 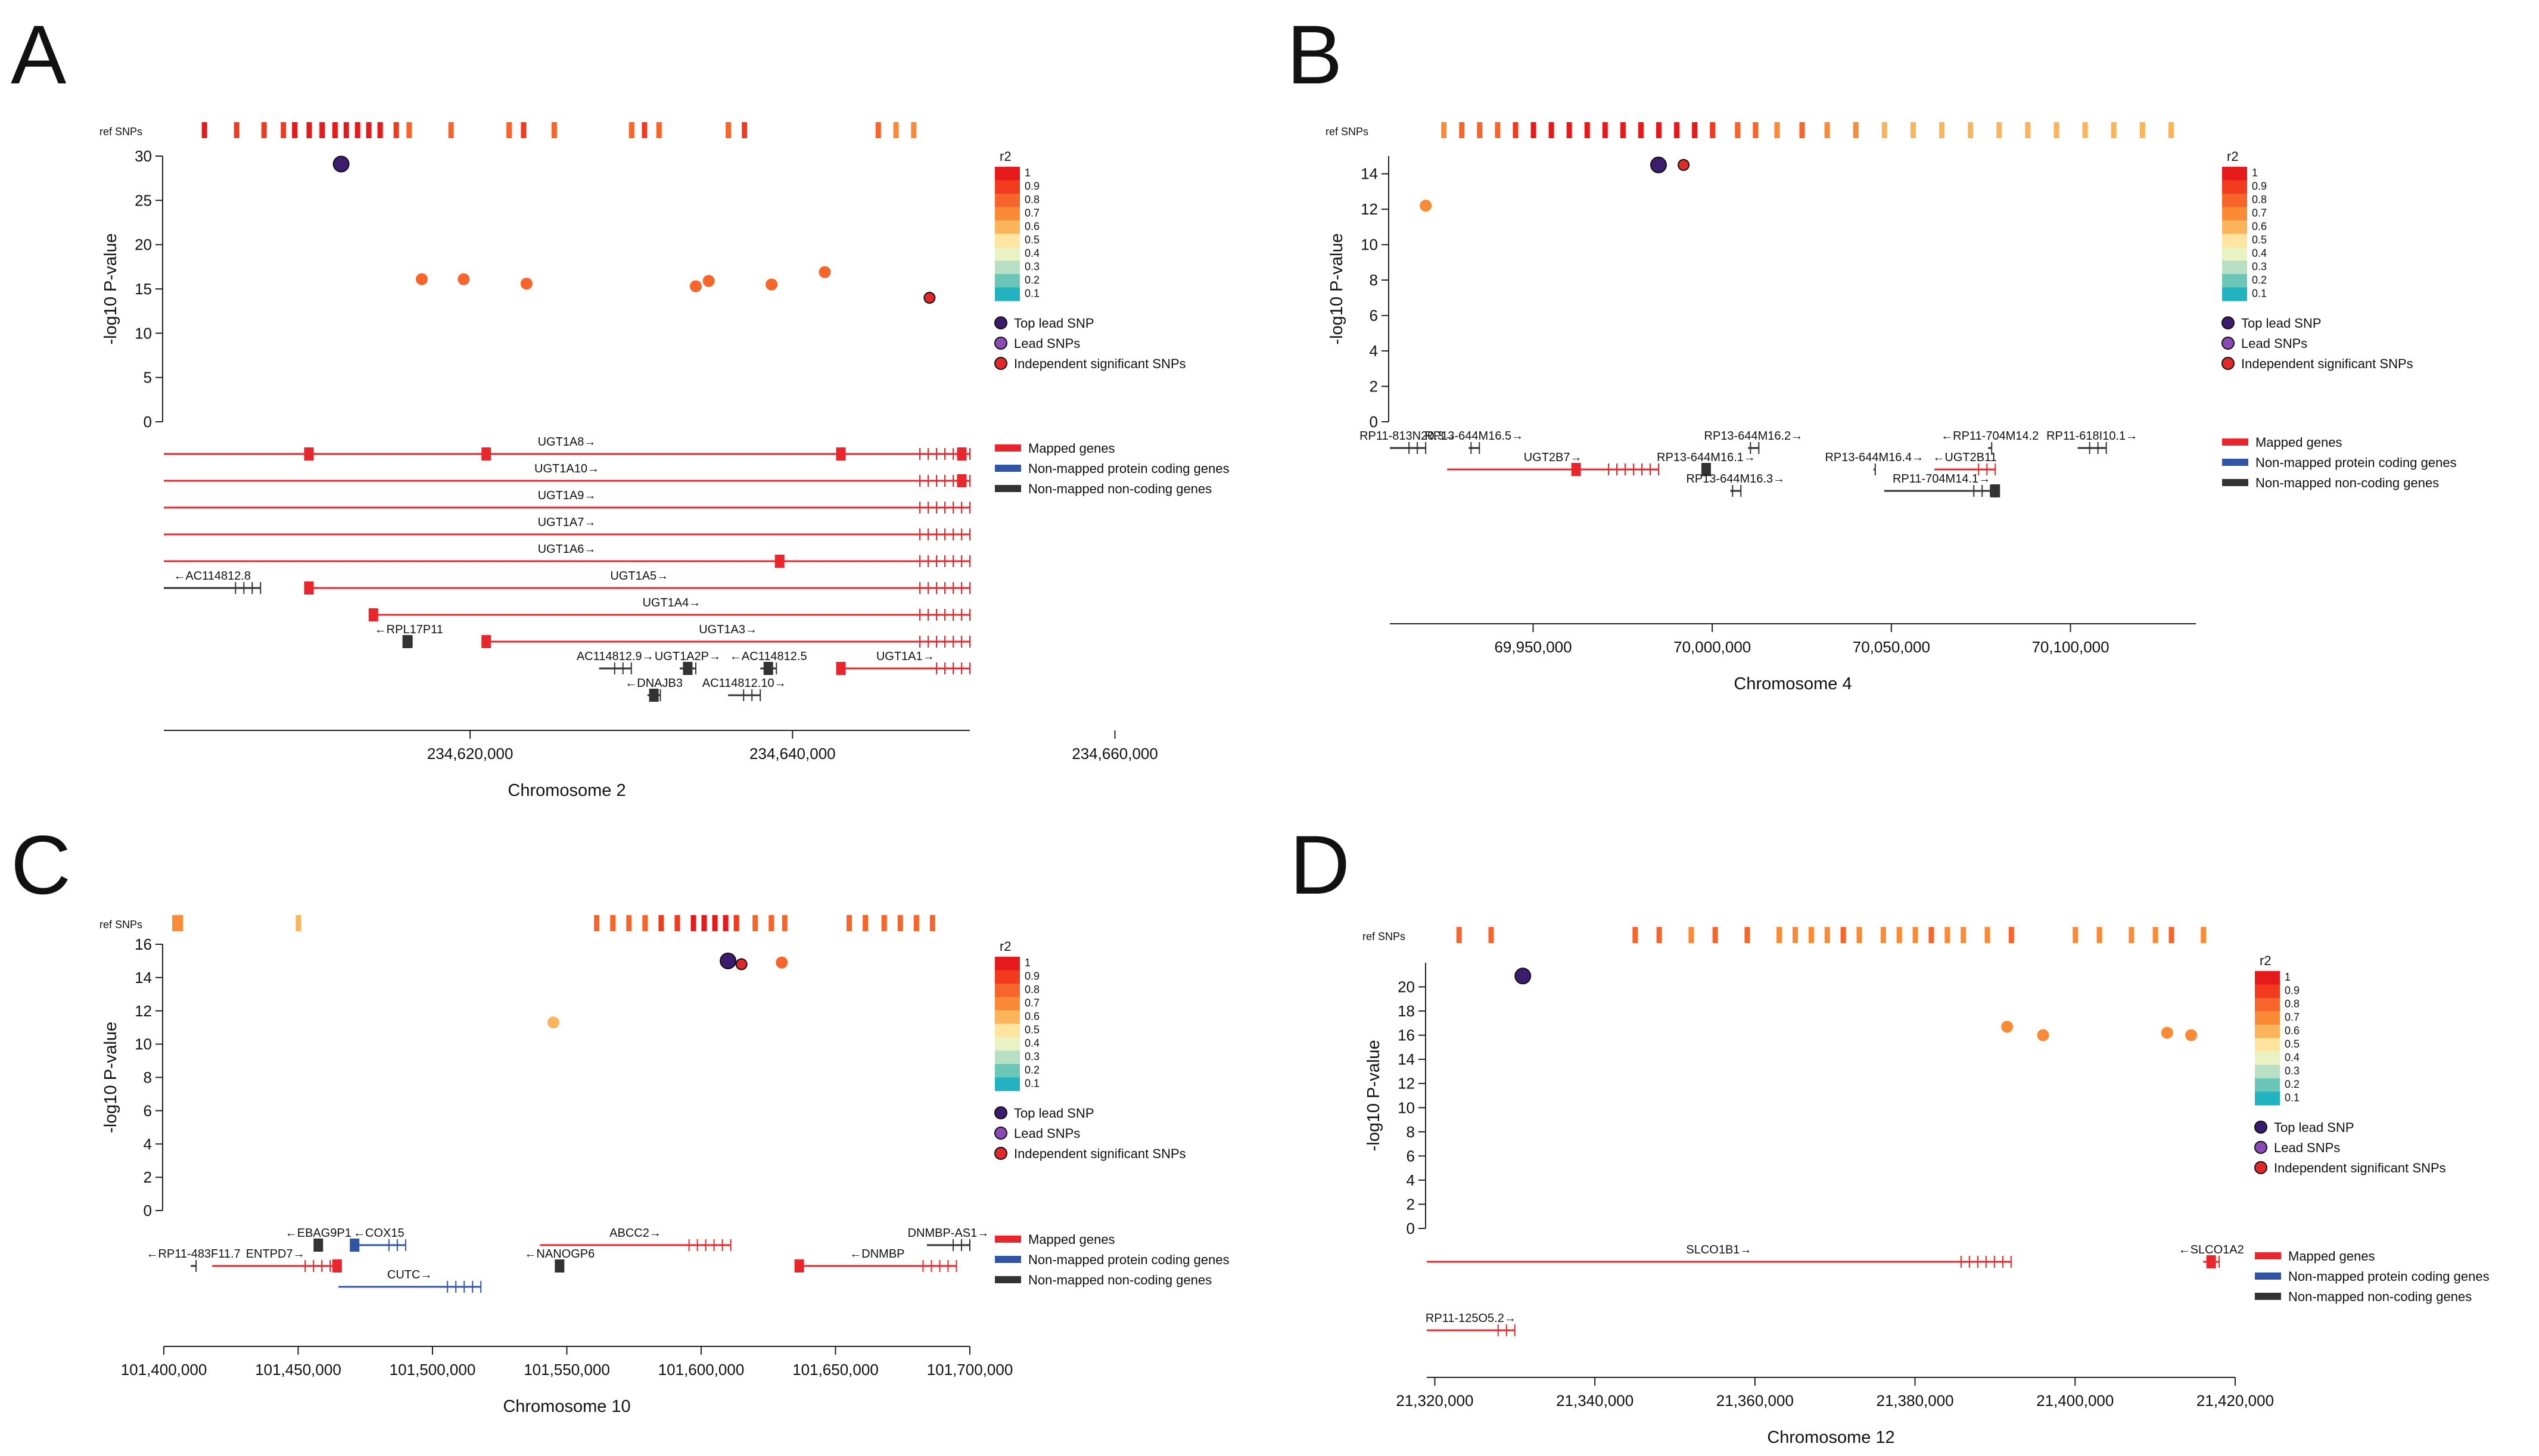 I want to click on y-tick-label: 10, so click(x=143, y=333).